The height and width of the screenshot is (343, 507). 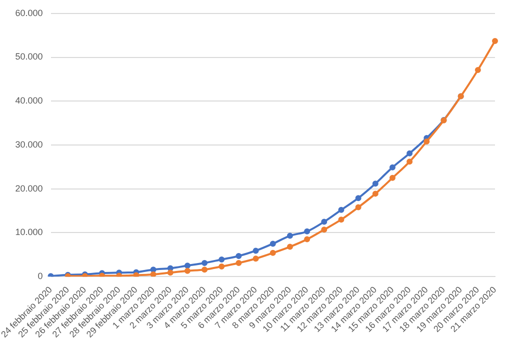 I want to click on y-tick-label: 40.000, so click(x=29, y=101).